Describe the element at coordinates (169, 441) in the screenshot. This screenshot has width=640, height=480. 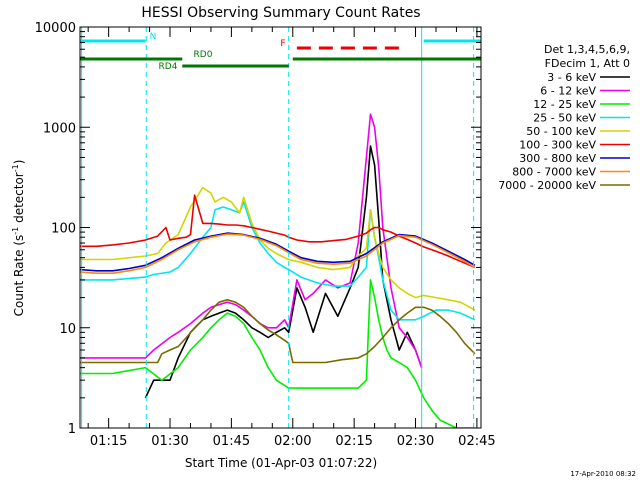
I see `x-tick-label: 01:30` at that location.